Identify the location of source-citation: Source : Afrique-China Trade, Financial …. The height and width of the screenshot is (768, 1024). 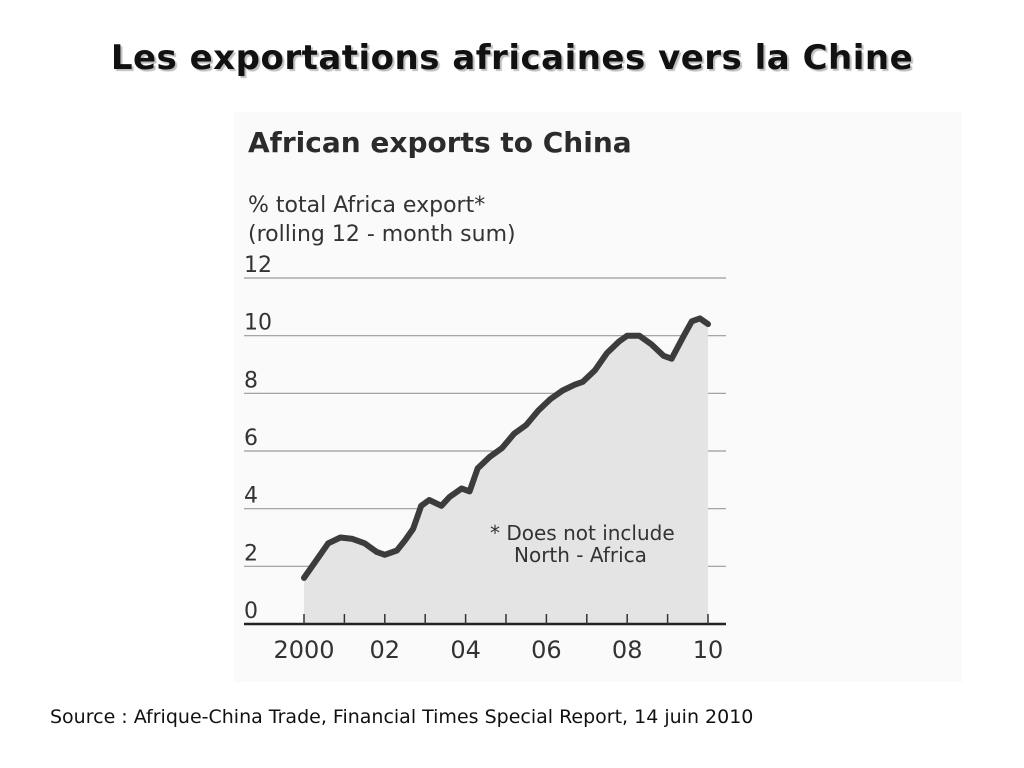
(402, 717).